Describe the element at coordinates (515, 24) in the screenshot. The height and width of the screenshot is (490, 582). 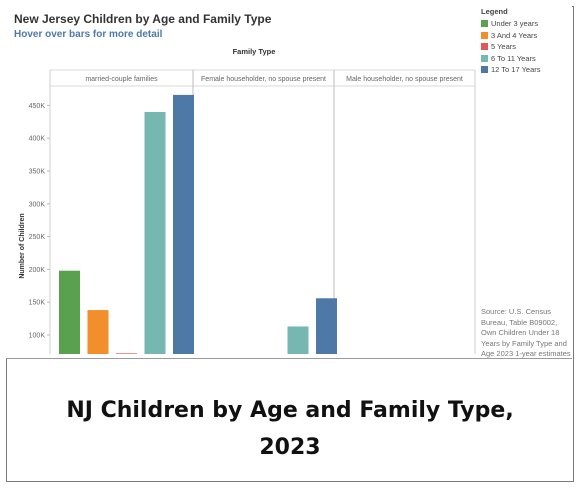
I see `legend-label: Under 3 years` at that location.